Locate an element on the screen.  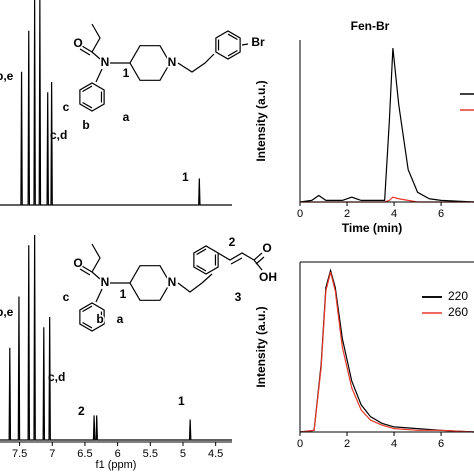
legend-label: 260 is located at coordinates (458, 312).